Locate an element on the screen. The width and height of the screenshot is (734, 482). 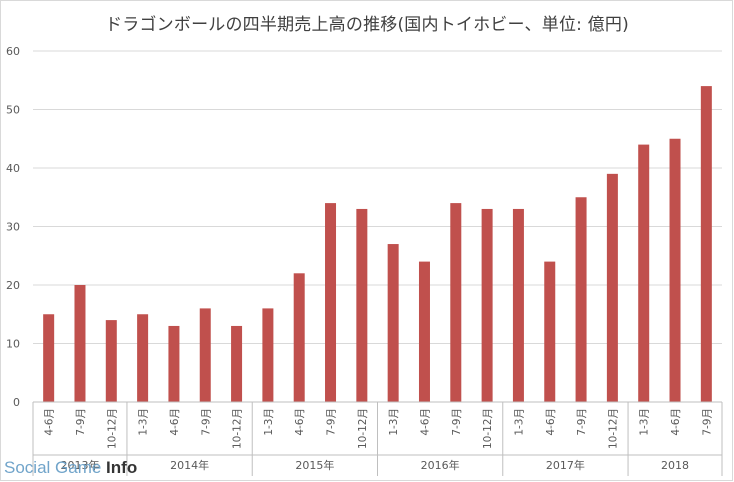
y-tick-label: 30 is located at coordinates (13, 227).